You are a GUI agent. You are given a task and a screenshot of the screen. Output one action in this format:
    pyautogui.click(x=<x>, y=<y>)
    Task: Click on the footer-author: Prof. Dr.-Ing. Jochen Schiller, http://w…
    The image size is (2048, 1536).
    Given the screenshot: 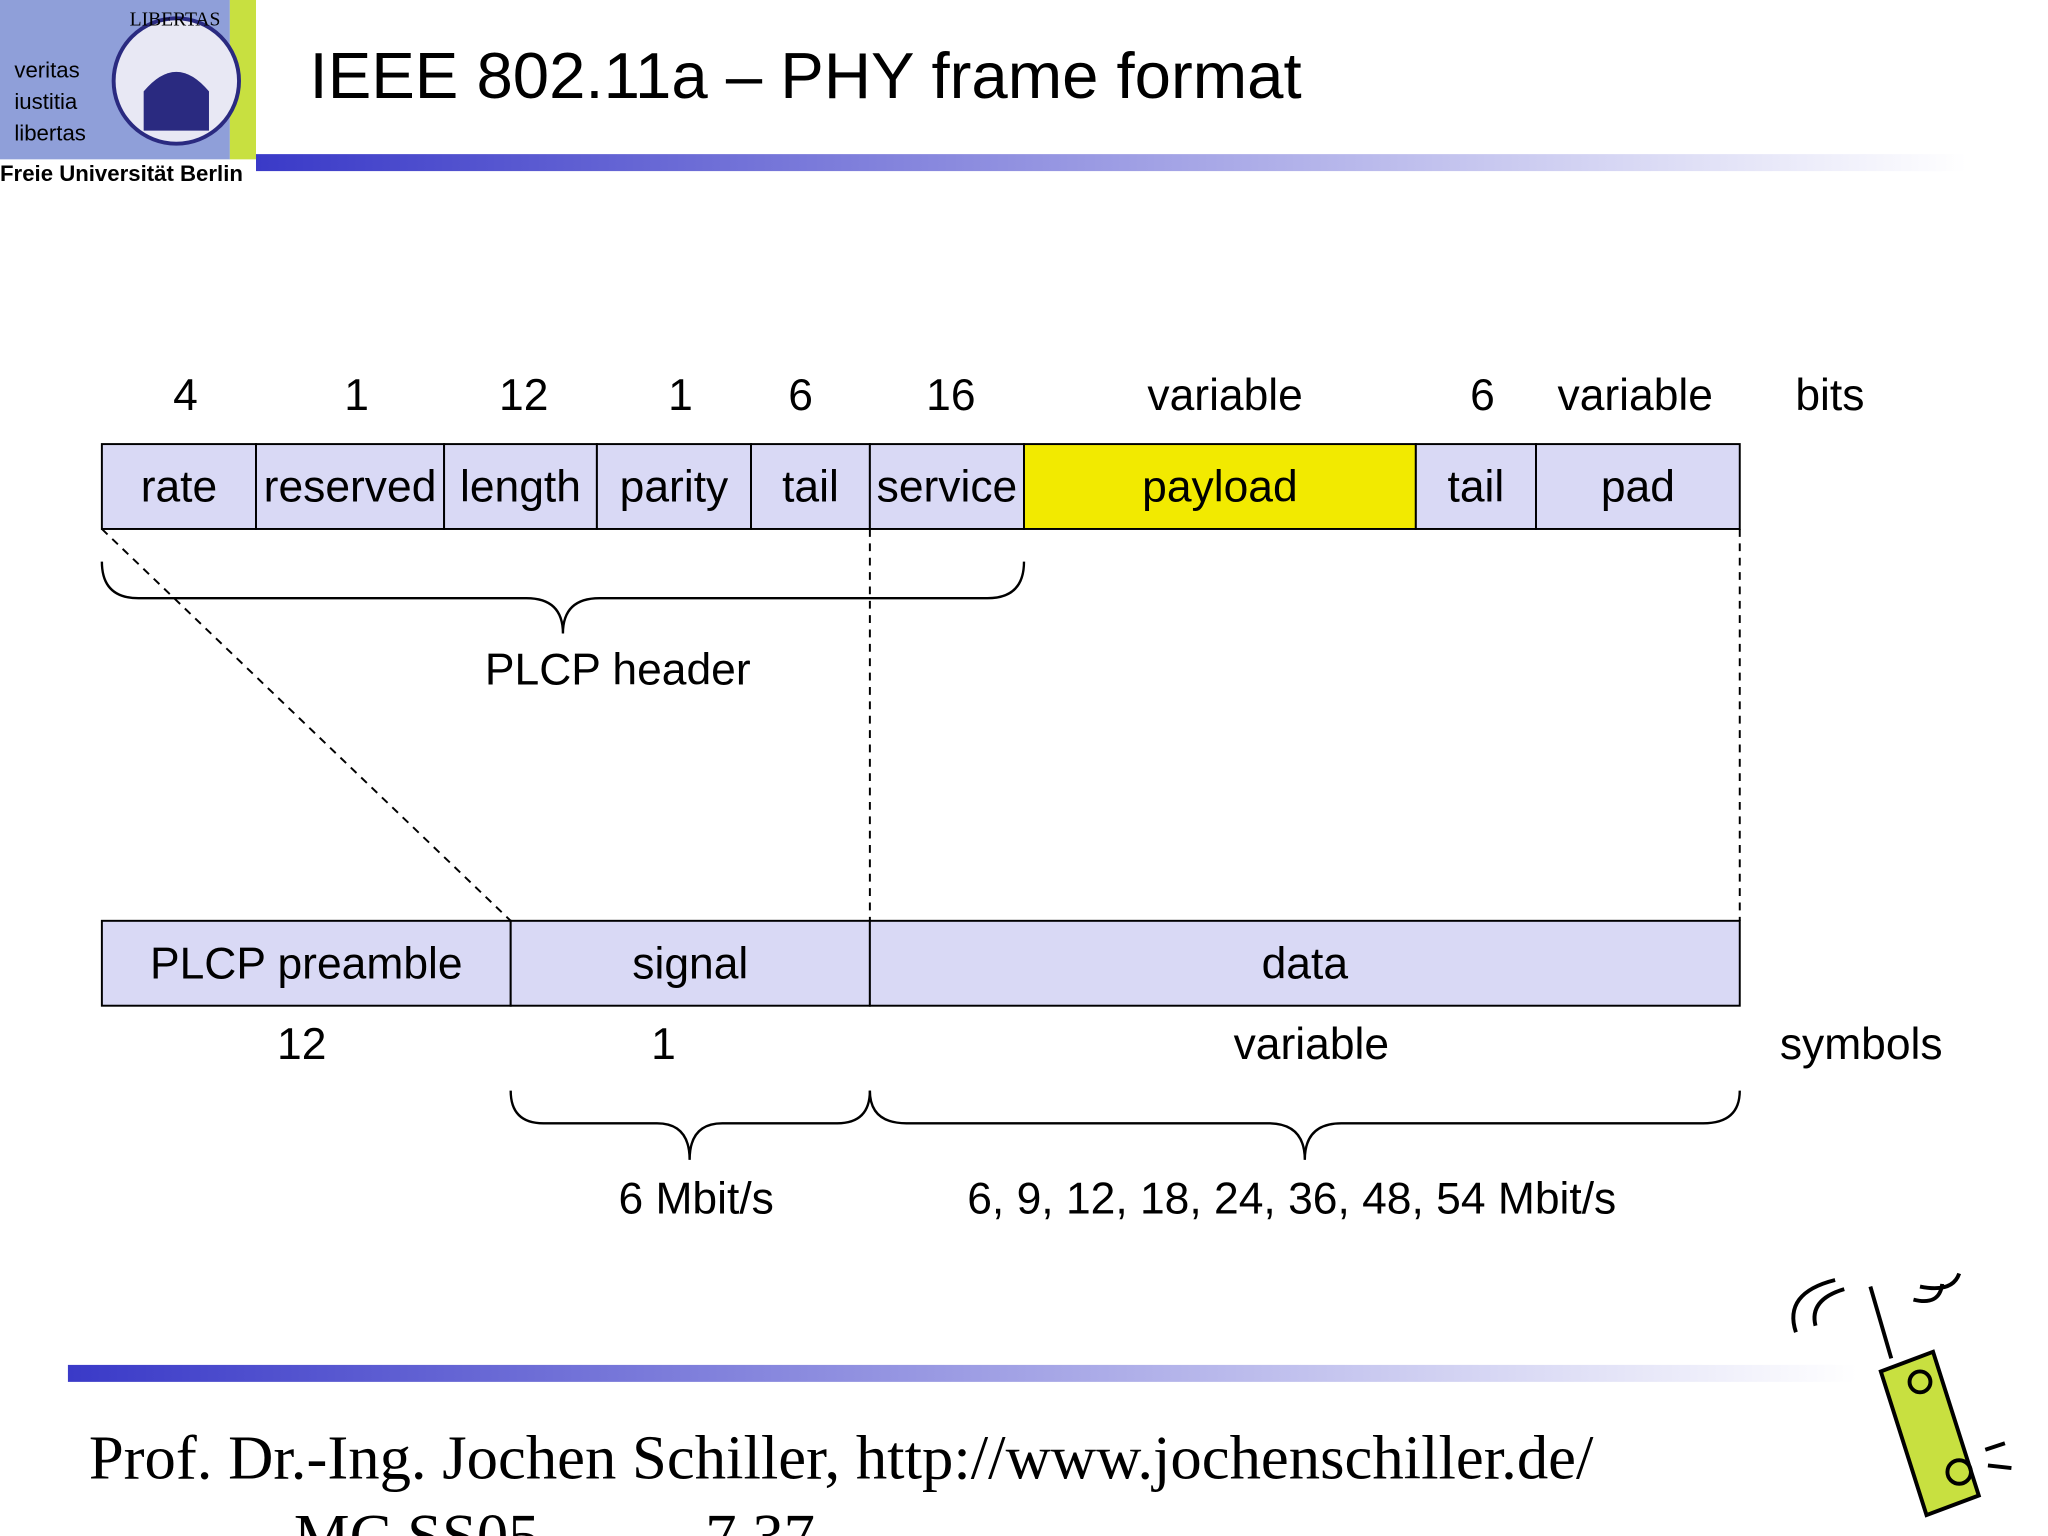 What is the action you would take?
    pyautogui.click(x=841, y=1458)
    